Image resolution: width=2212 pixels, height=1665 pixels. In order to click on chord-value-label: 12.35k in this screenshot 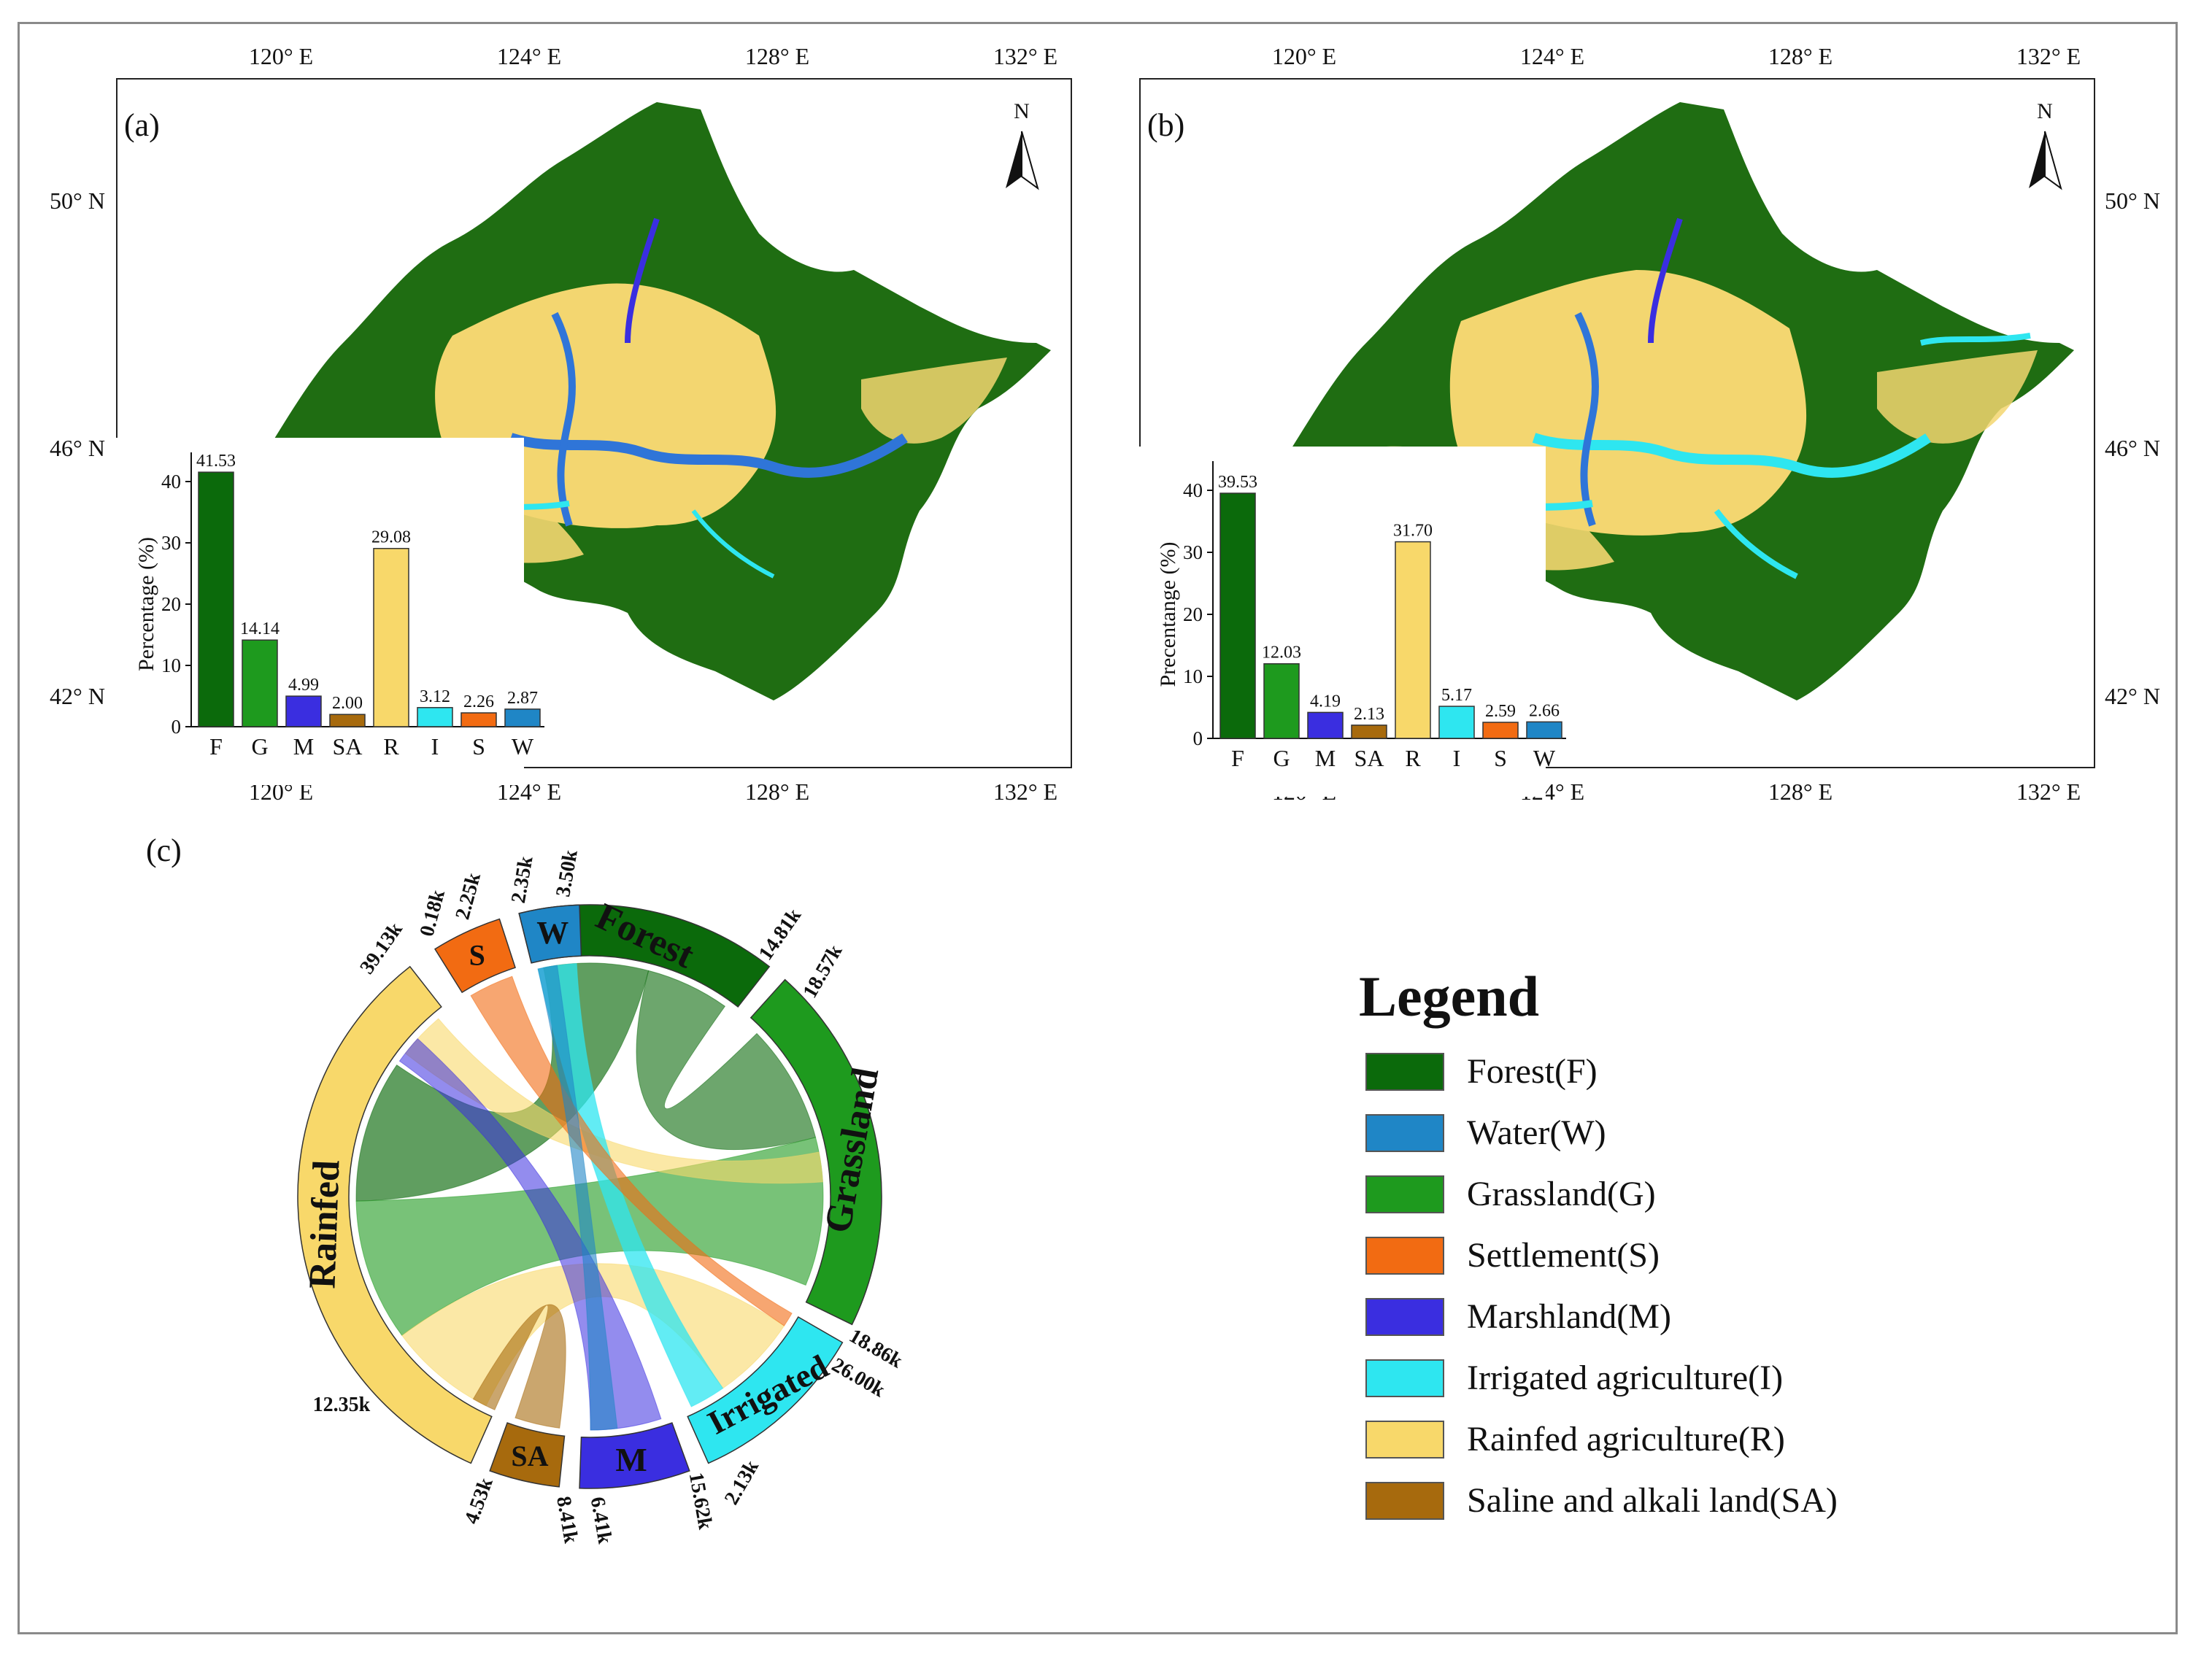, I will do `click(342, 1405)`.